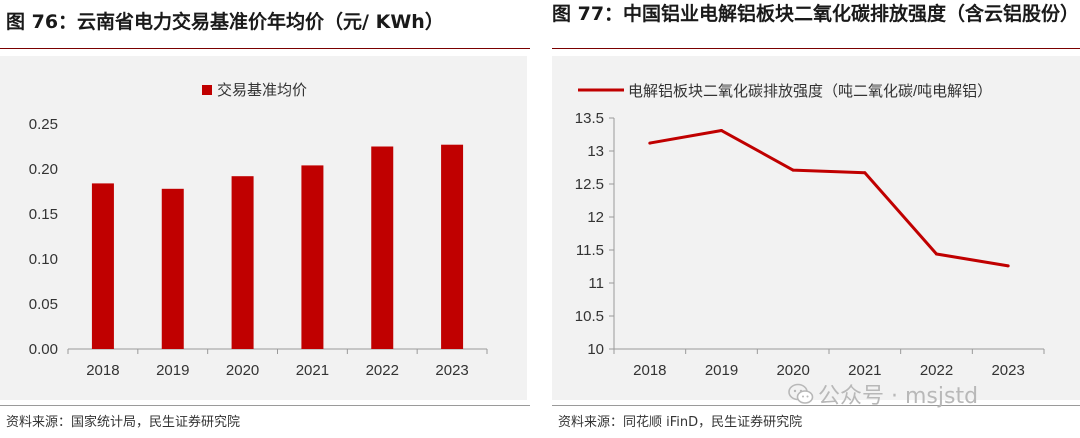 The width and height of the screenshot is (1080, 438). What do you see at coordinates (43, 349) in the screenshot?
I see `y-tick-label: 0.00` at bounding box center [43, 349].